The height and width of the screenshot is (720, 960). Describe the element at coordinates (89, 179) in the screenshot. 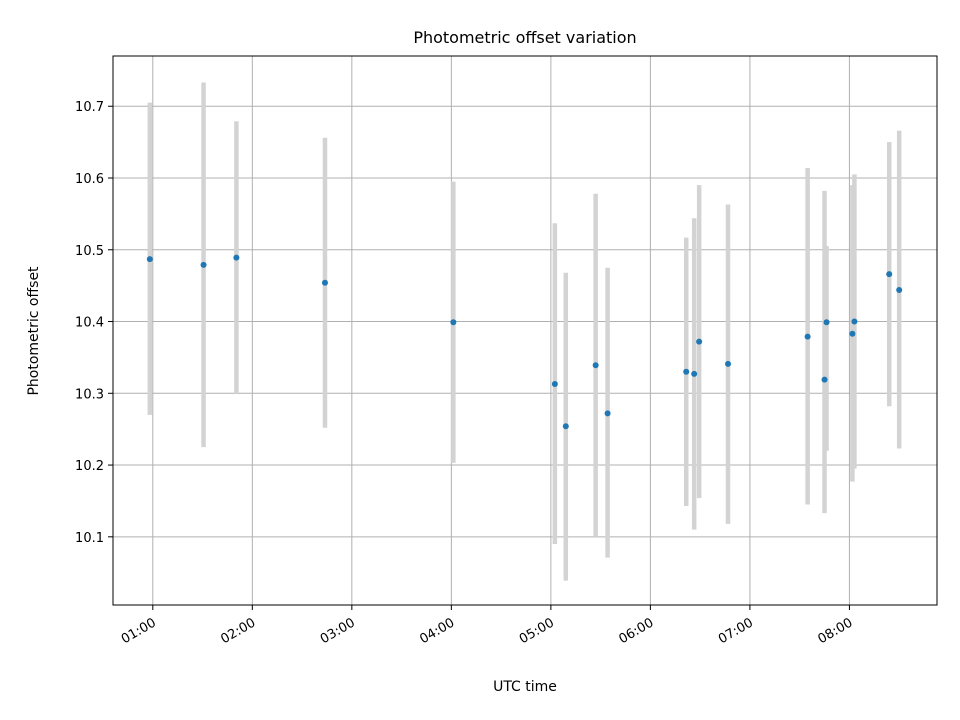

I see `y-tick-label: 10.6` at that location.